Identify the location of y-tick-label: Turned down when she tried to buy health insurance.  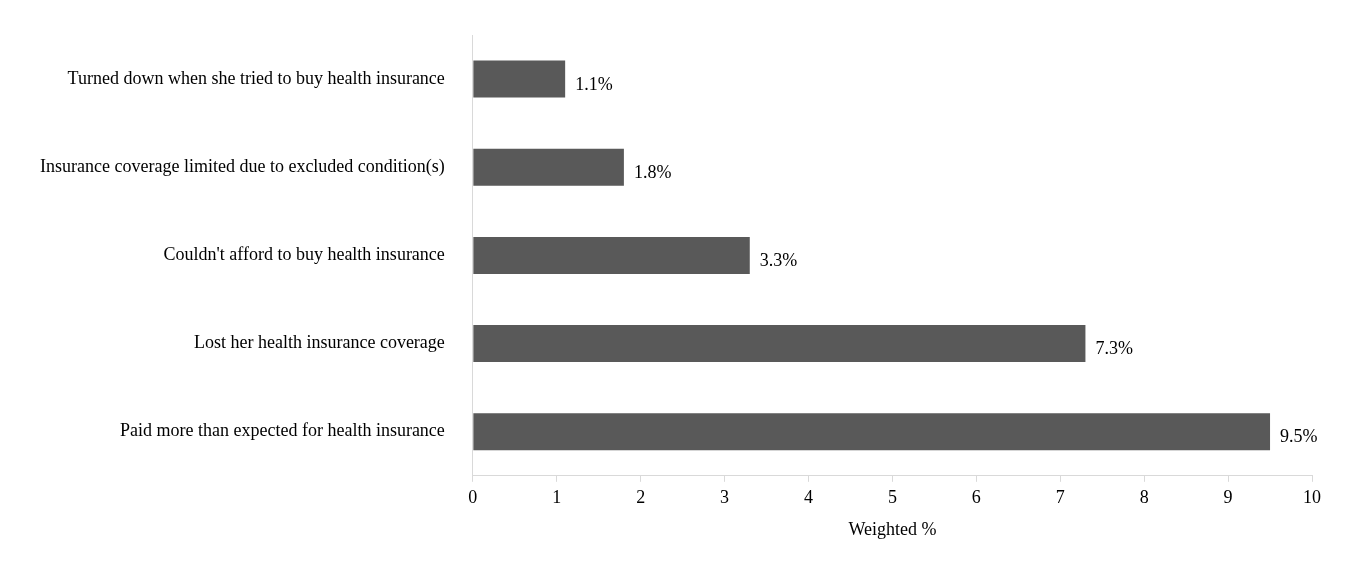
(256, 77).